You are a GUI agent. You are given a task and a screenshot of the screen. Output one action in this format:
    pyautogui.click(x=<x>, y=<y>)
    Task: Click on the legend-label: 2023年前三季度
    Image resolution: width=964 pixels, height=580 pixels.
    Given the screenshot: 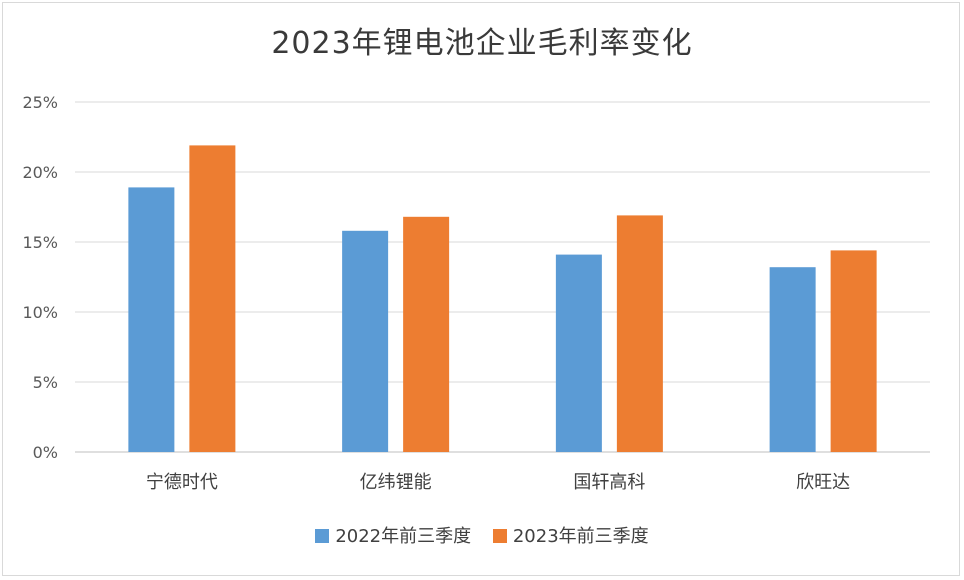 What is the action you would take?
    pyautogui.click(x=580, y=536)
    